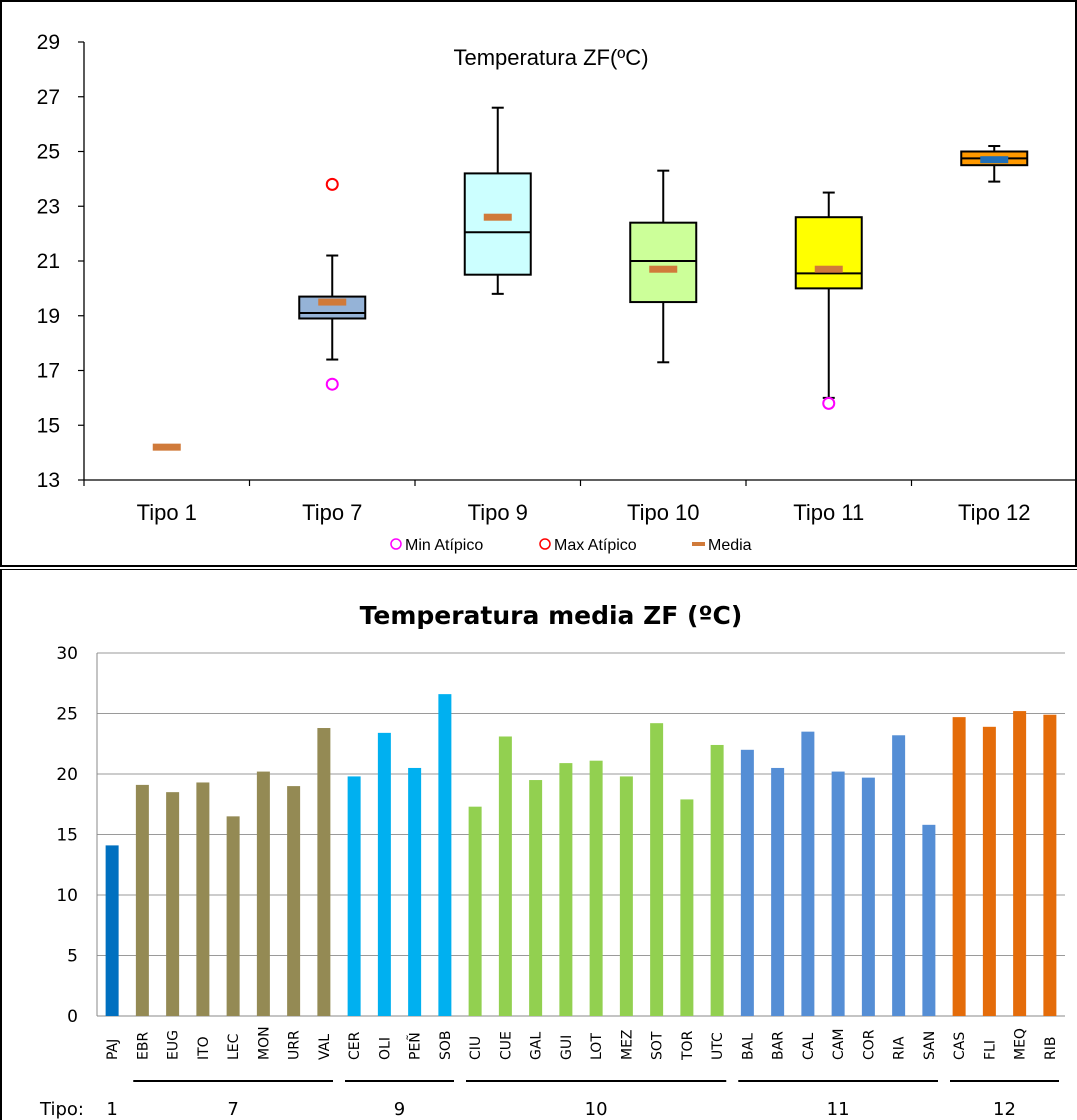 This screenshot has width=1077, height=1120. Describe the element at coordinates (48, 480) in the screenshot. I see `boxplot-y-tick-label: 13` at that location.